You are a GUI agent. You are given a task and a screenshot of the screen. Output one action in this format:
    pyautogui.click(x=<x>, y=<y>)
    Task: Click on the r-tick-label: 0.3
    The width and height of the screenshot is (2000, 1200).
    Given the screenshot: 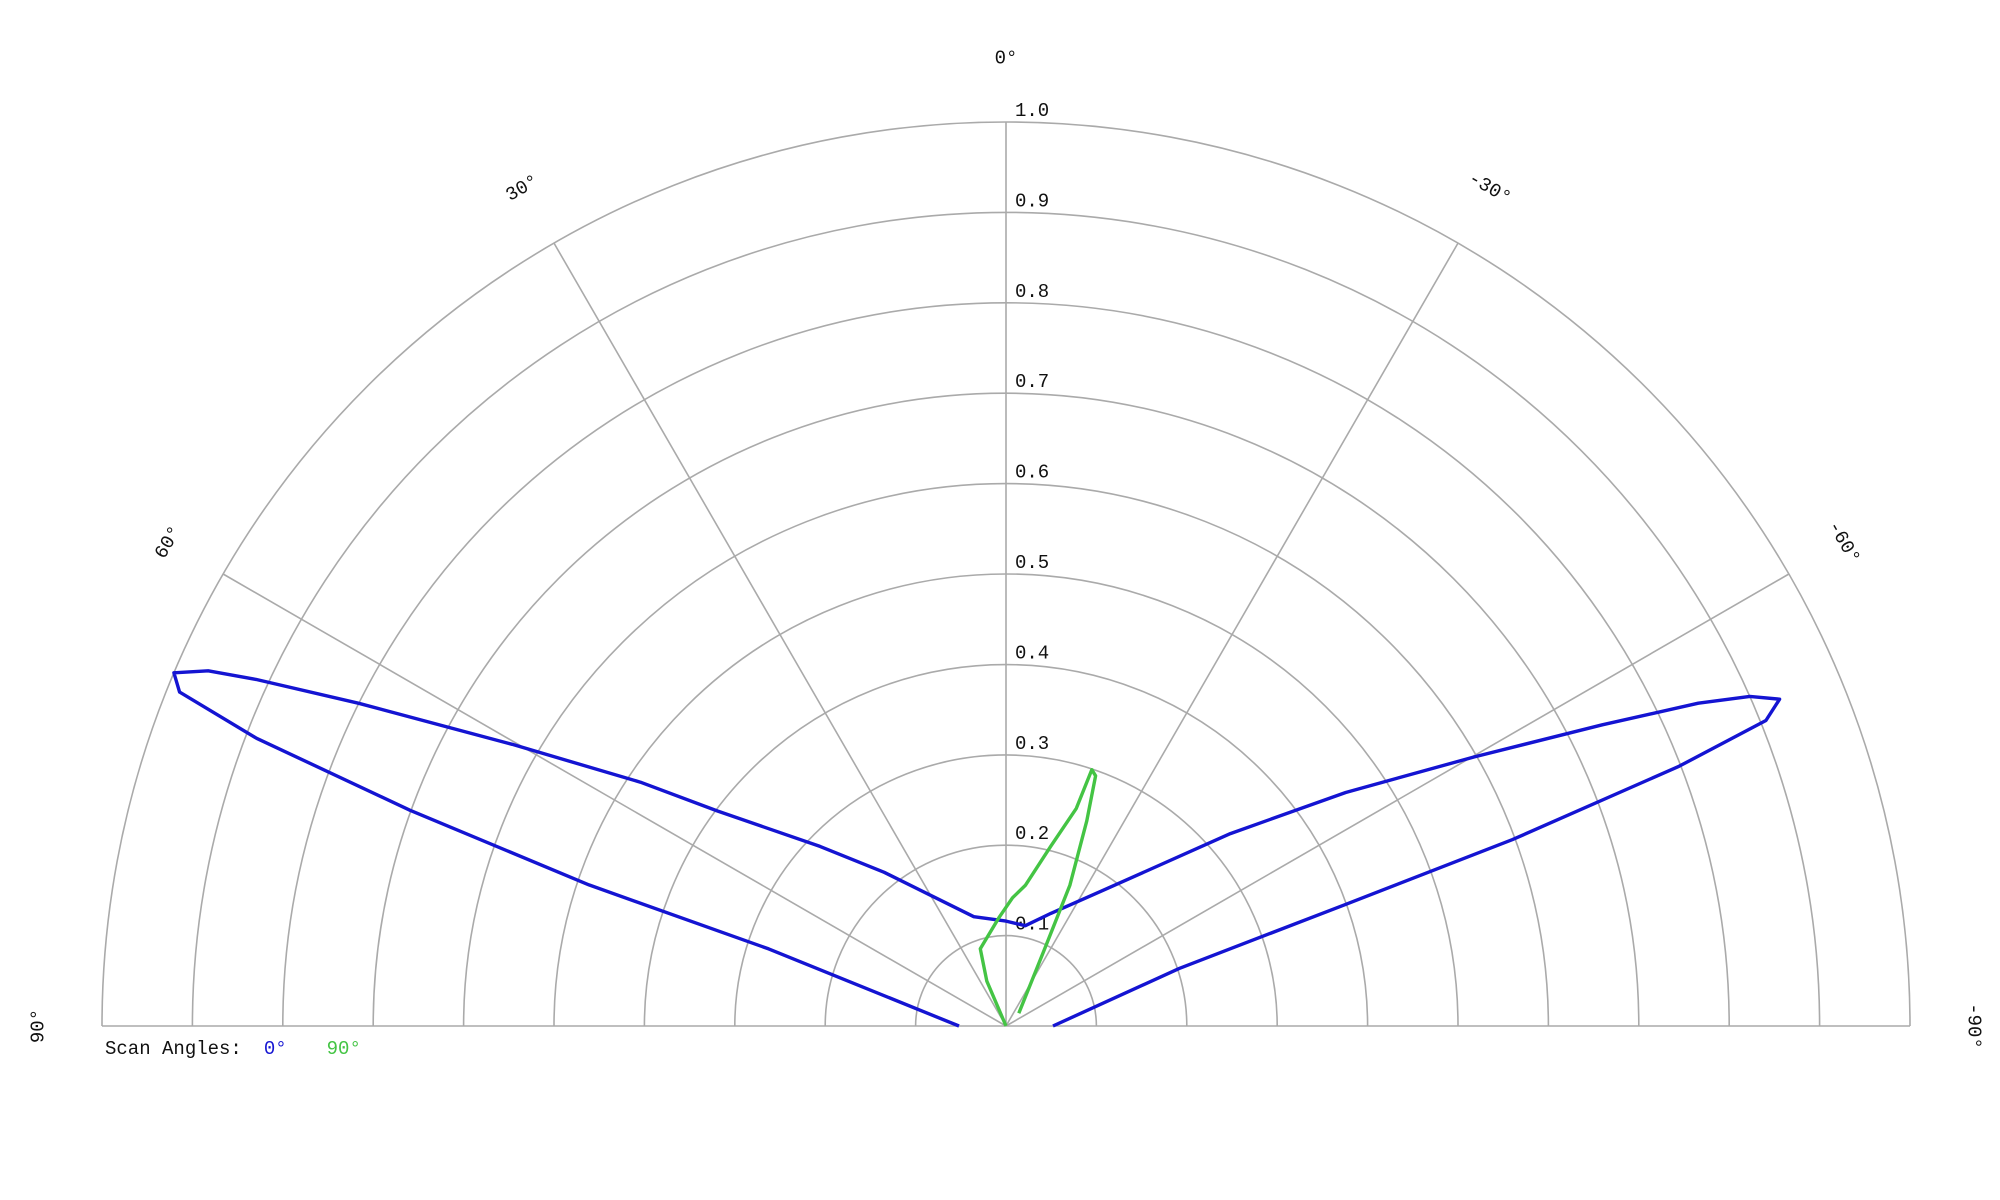 What is the action you would take?
    pyautogui.click(x=1032, y=744)
    